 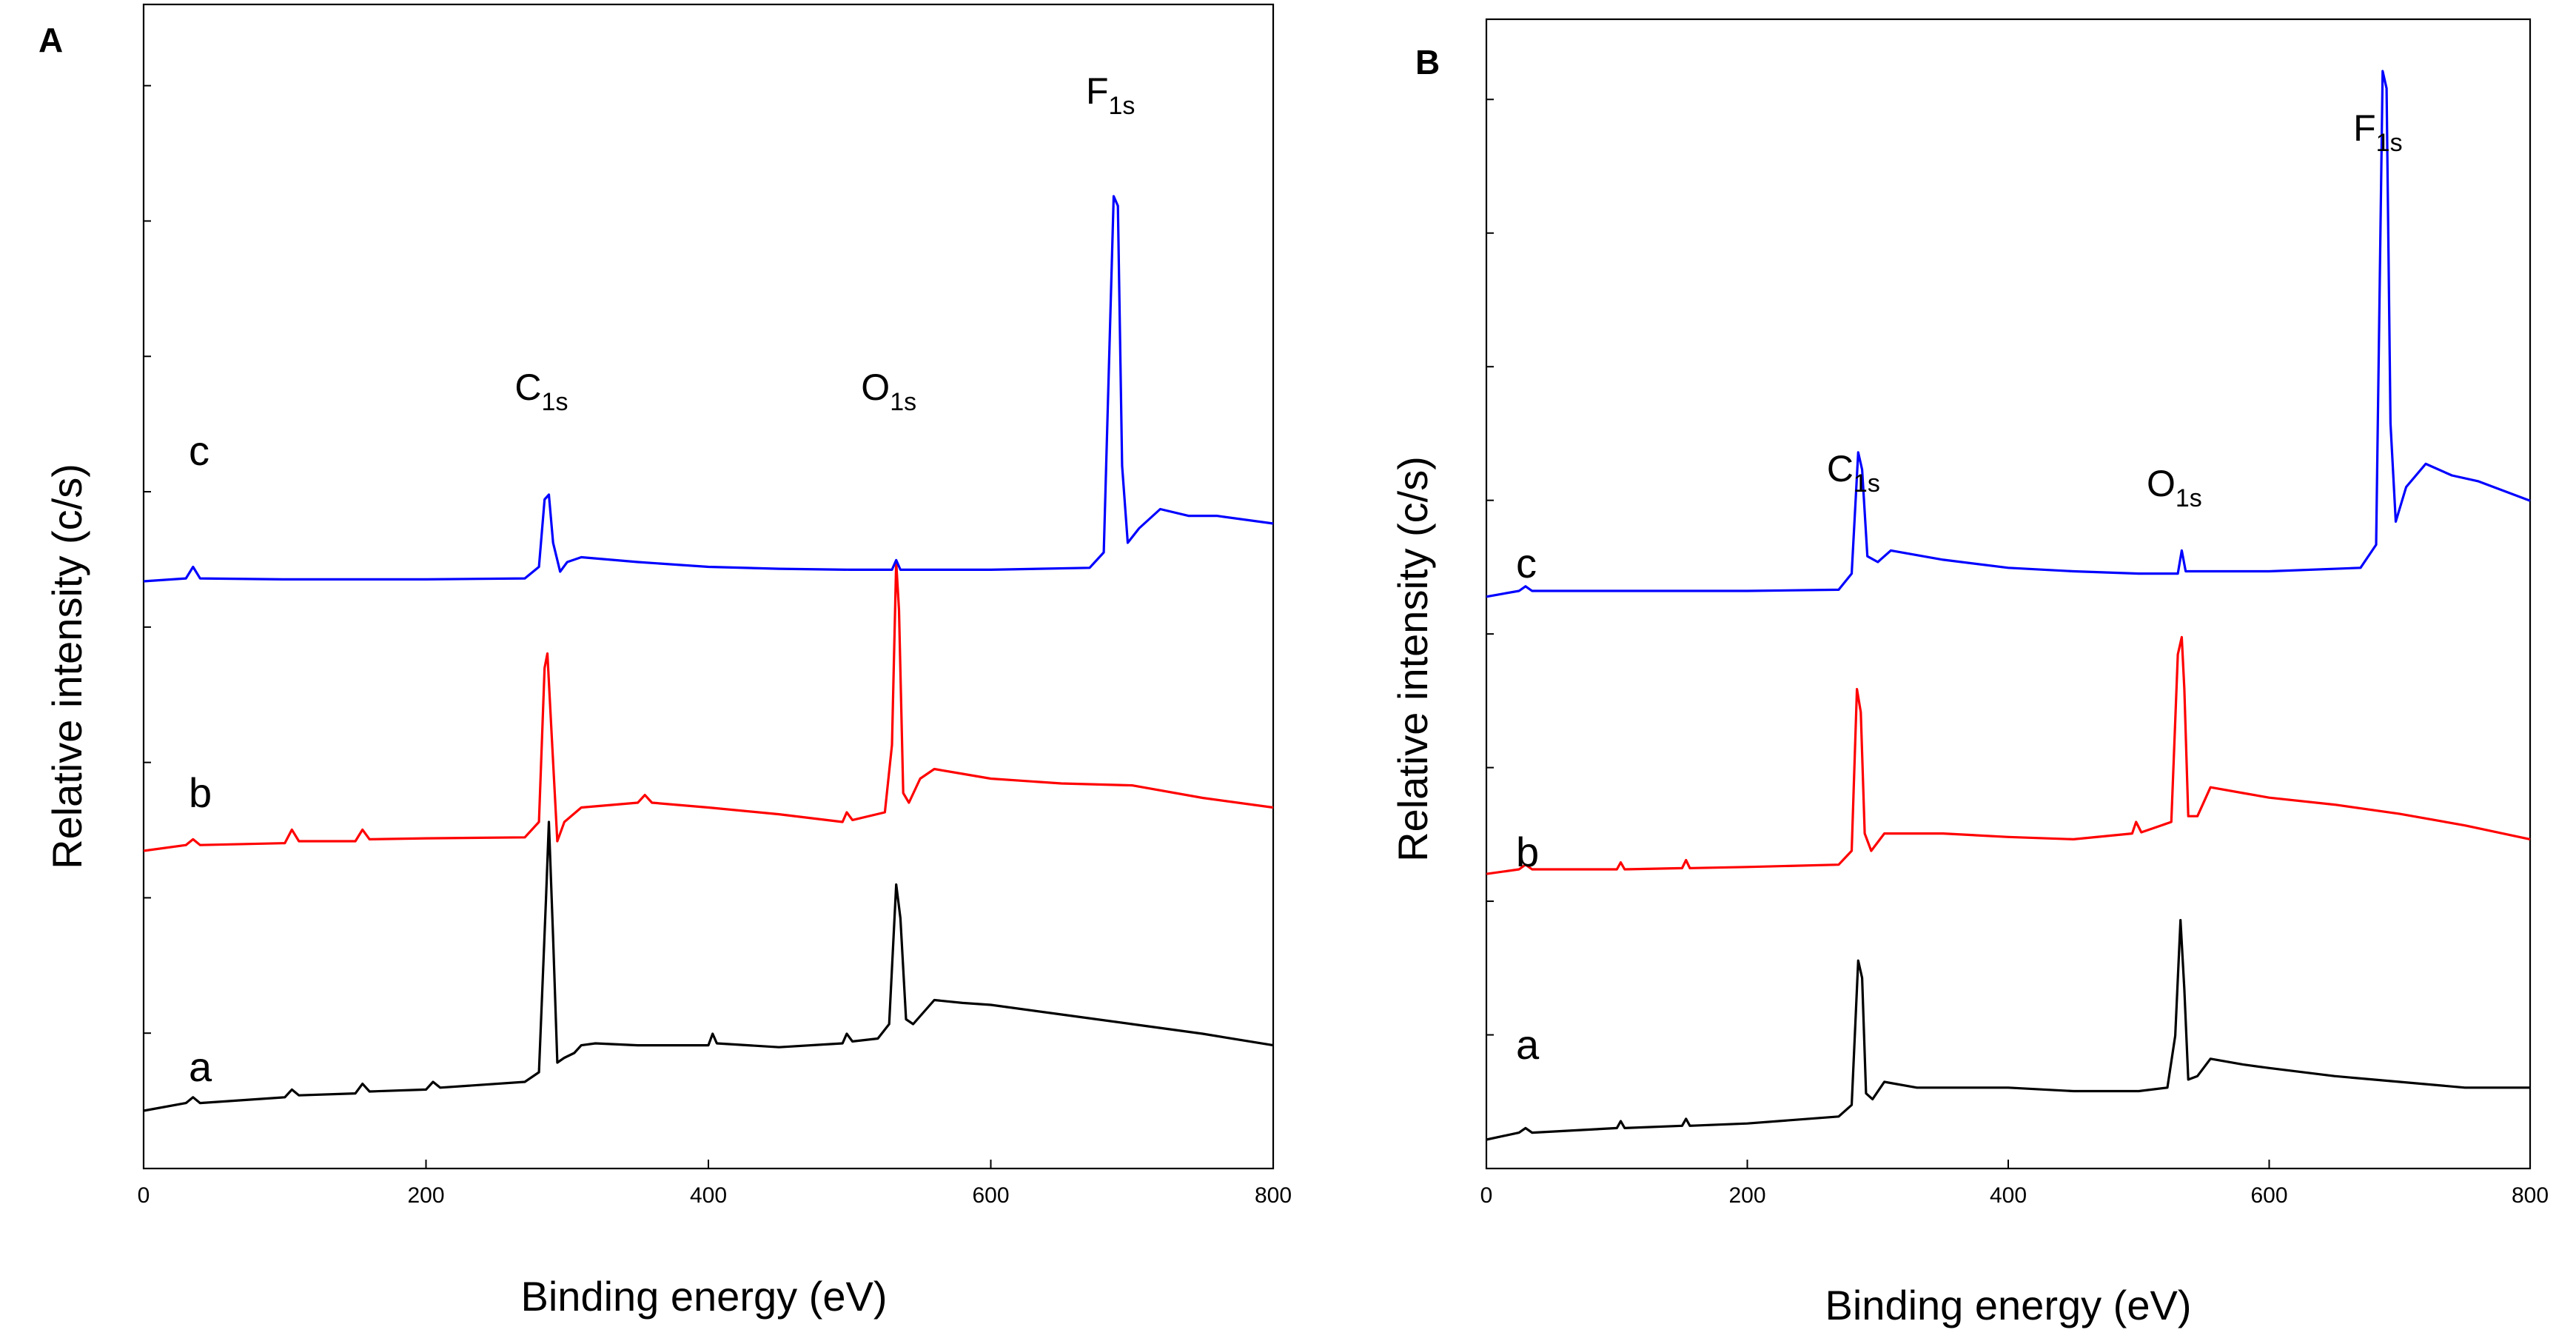 I want to click on panel-letter-a: A, so click(x=50, y=40).